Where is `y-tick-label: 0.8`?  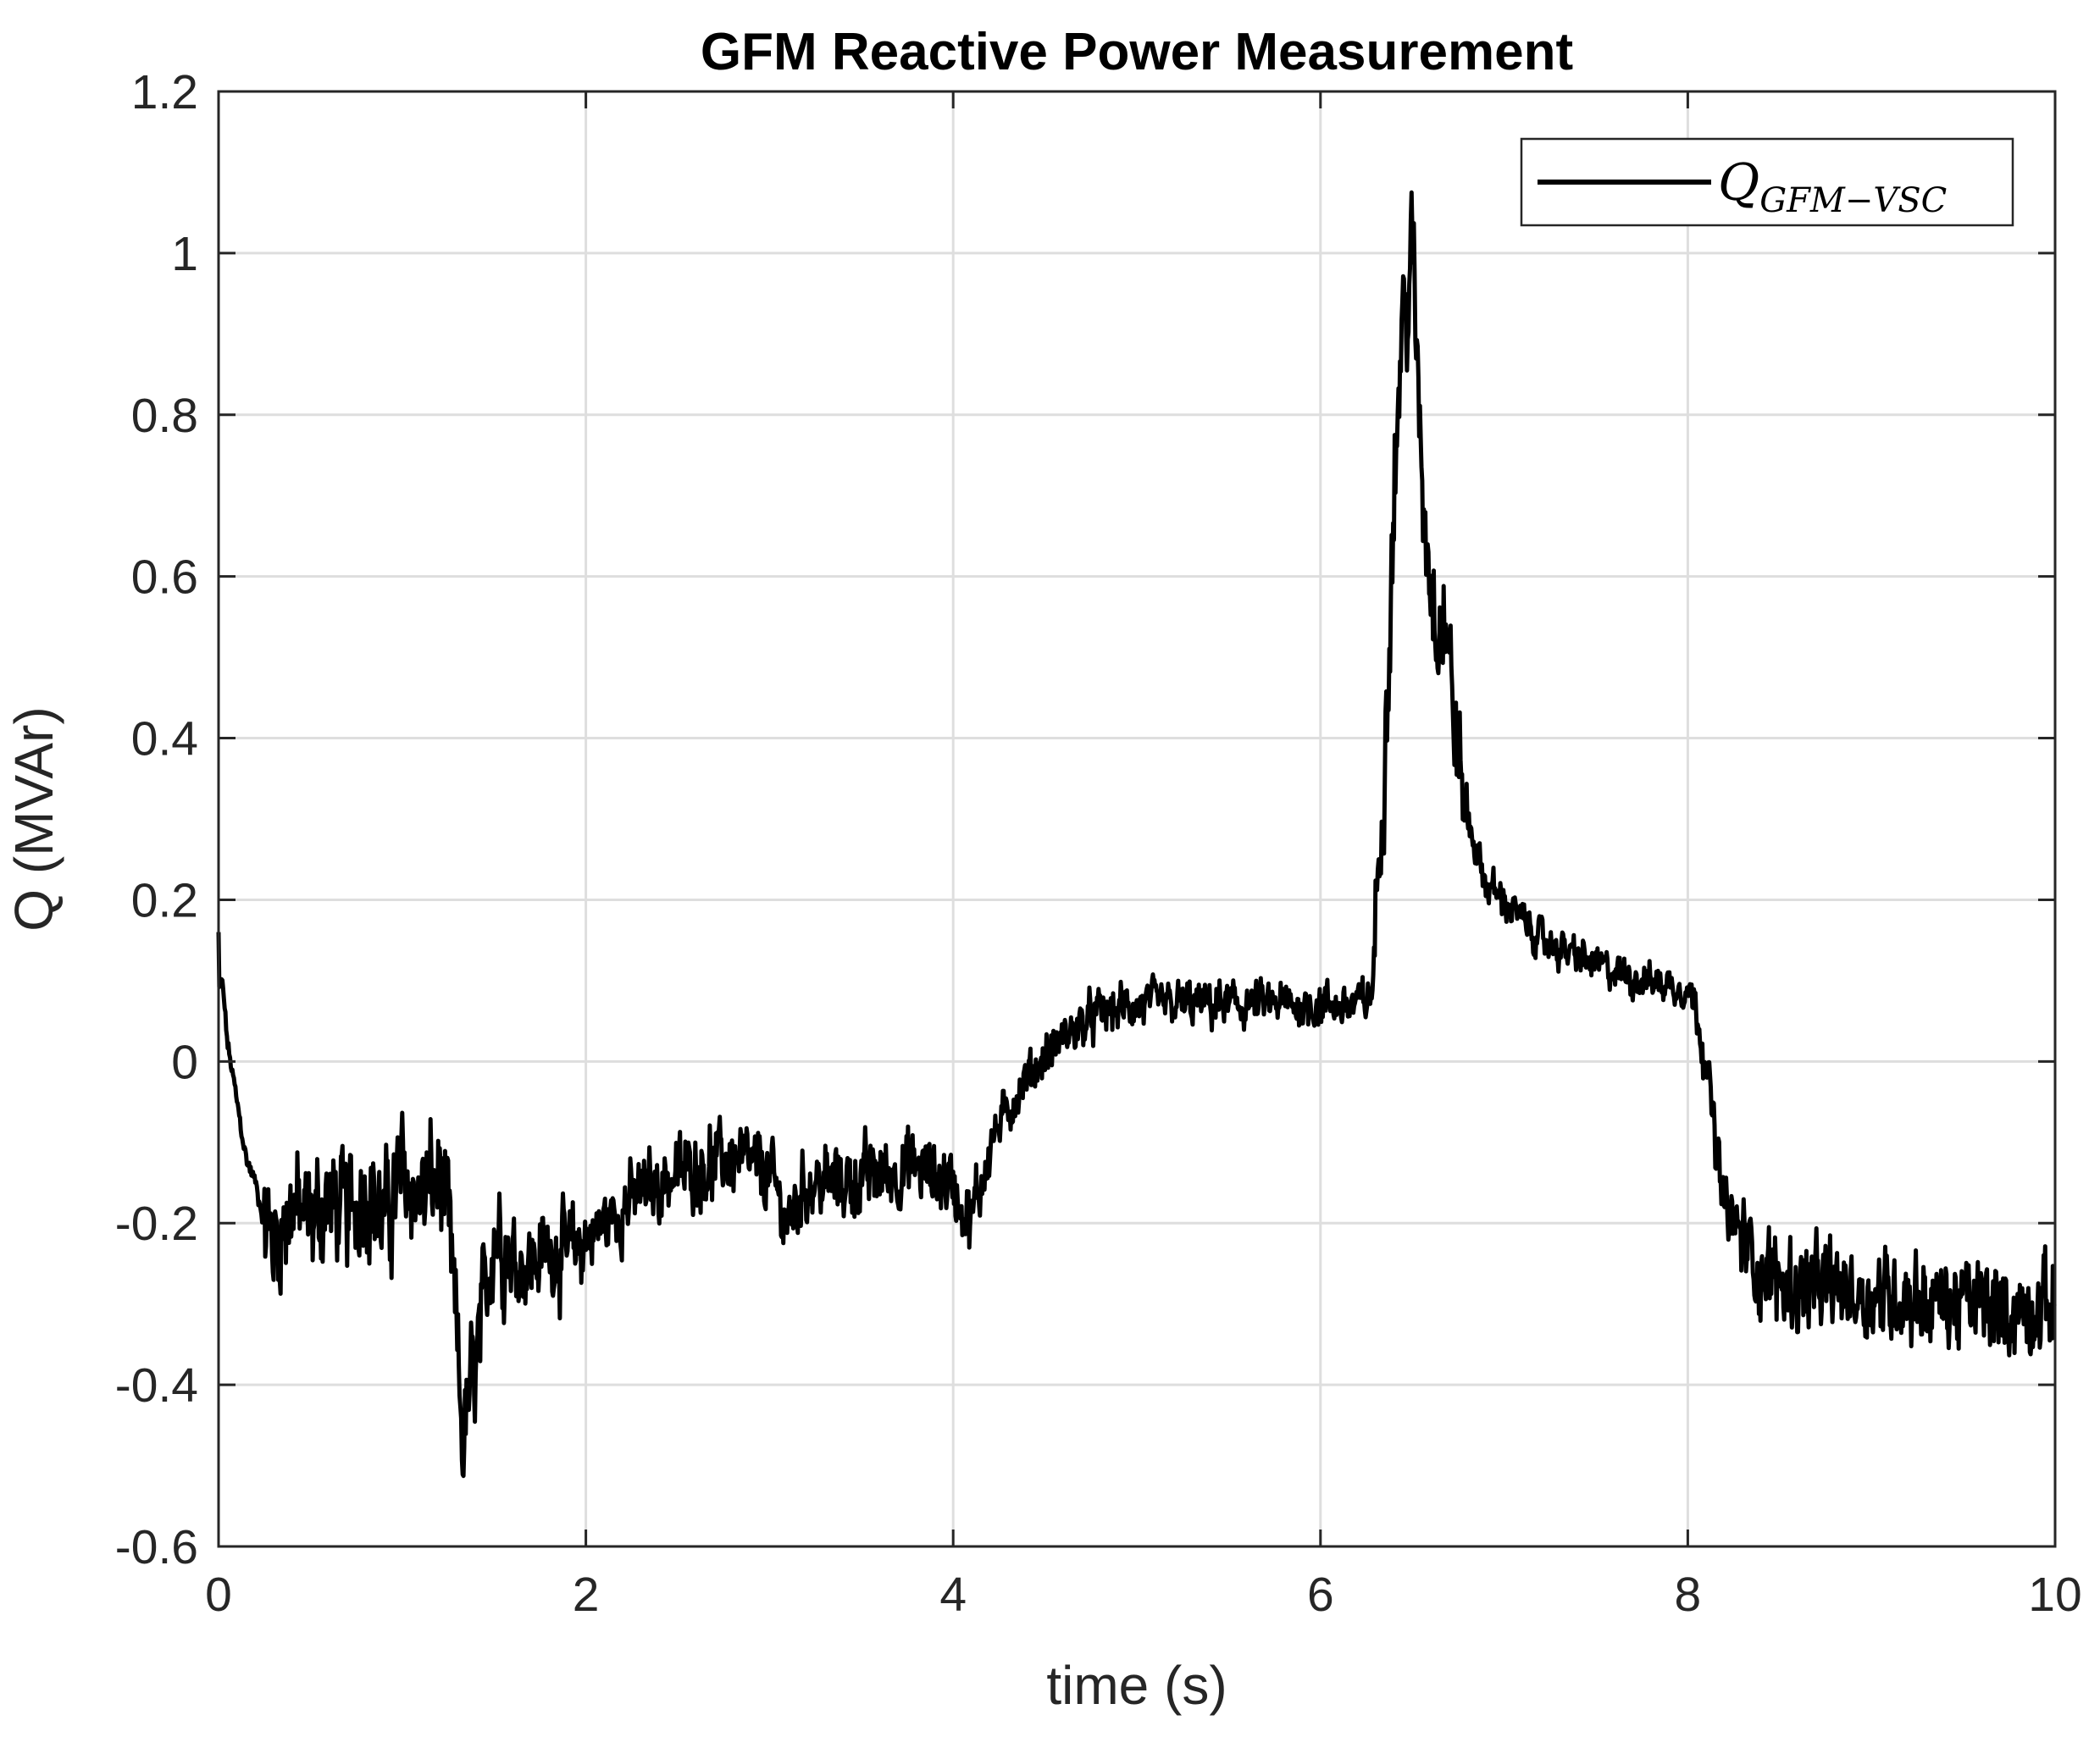
y-tick-label: 0.8 is located at coordinates (164, 416).